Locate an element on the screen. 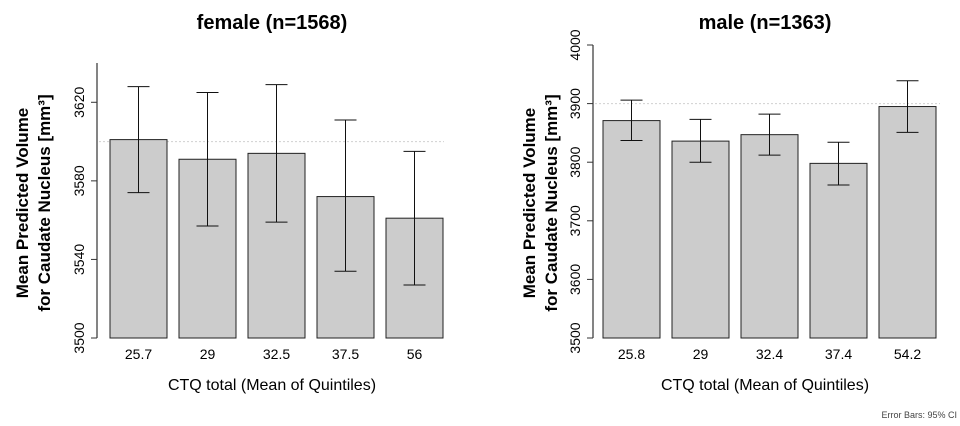 This screenshot has height=426, width=960. y-tick-label: 3700 is located at coordinates (575, 220).